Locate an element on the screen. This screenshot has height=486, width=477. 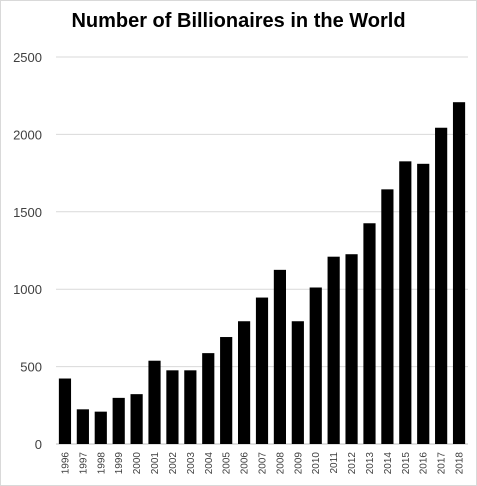
bar-2000 is located at coordinates (136, 419).